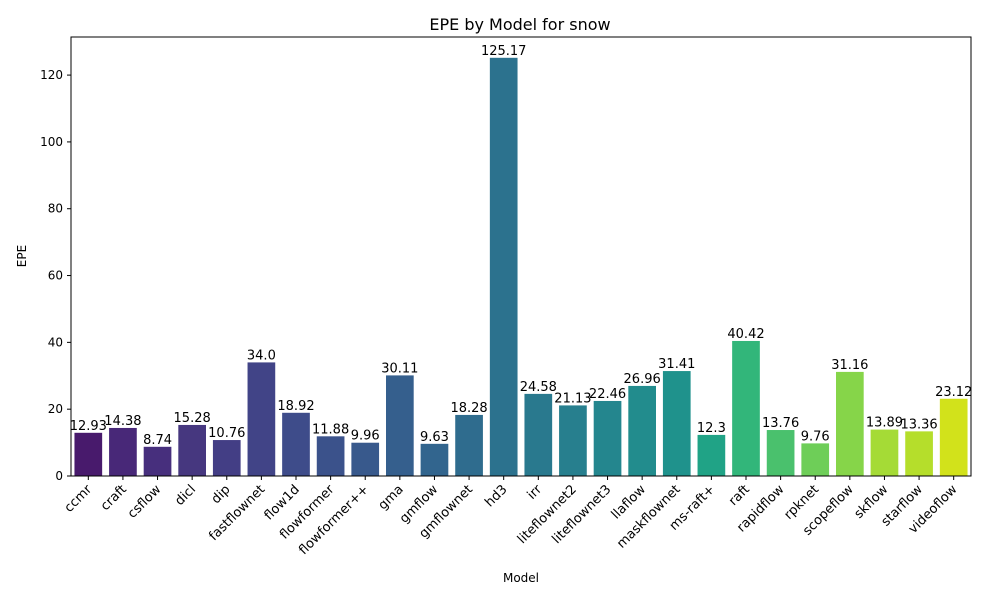 The width and height of the screenshot is (1000, 600). What do you see at coordinates (79, 499) in the screenshot?
I see `x-tick-label-ccmr: ccmr` at bounding box center [79, 499].